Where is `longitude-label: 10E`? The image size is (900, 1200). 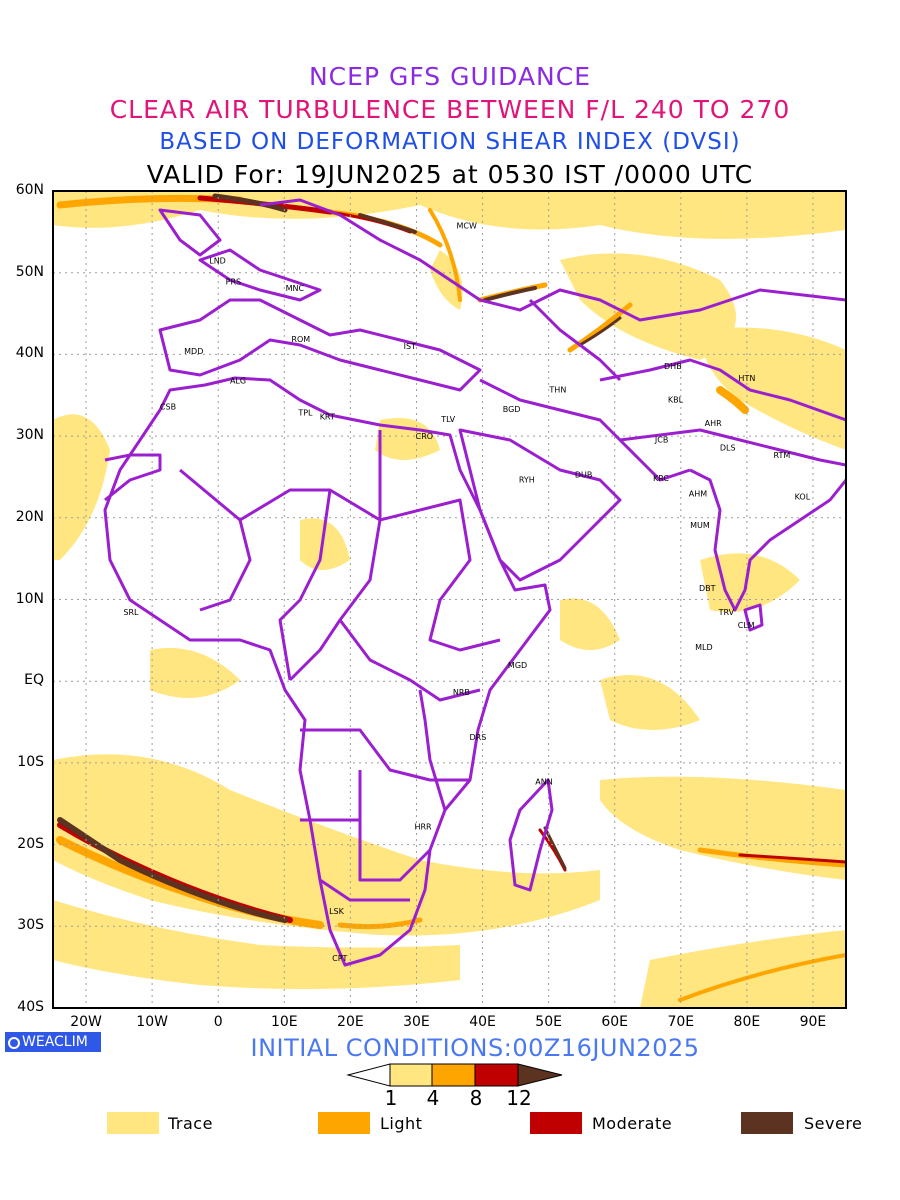 longitude-label: 10E is located at coordinates (284, 1022).